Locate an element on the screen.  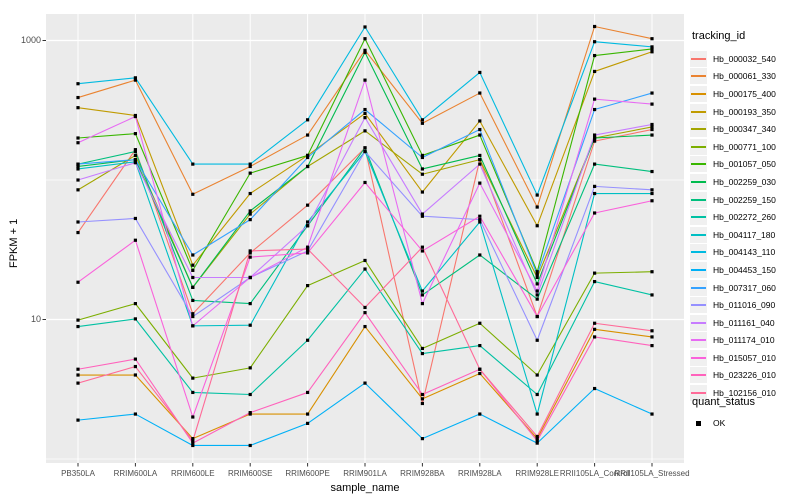
legend-item-label: Hb_011161_040 is located at coordinates (744, 322).